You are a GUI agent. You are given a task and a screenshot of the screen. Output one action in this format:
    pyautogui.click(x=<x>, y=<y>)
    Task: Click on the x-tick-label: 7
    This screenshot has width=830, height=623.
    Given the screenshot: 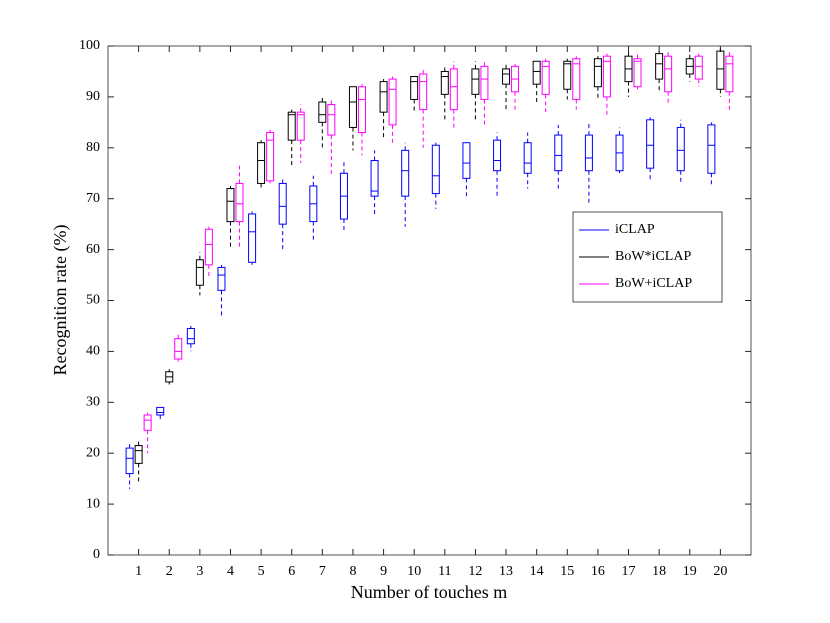 What is the action you would take?
    pyautogui.click(x=322, y=571)
    